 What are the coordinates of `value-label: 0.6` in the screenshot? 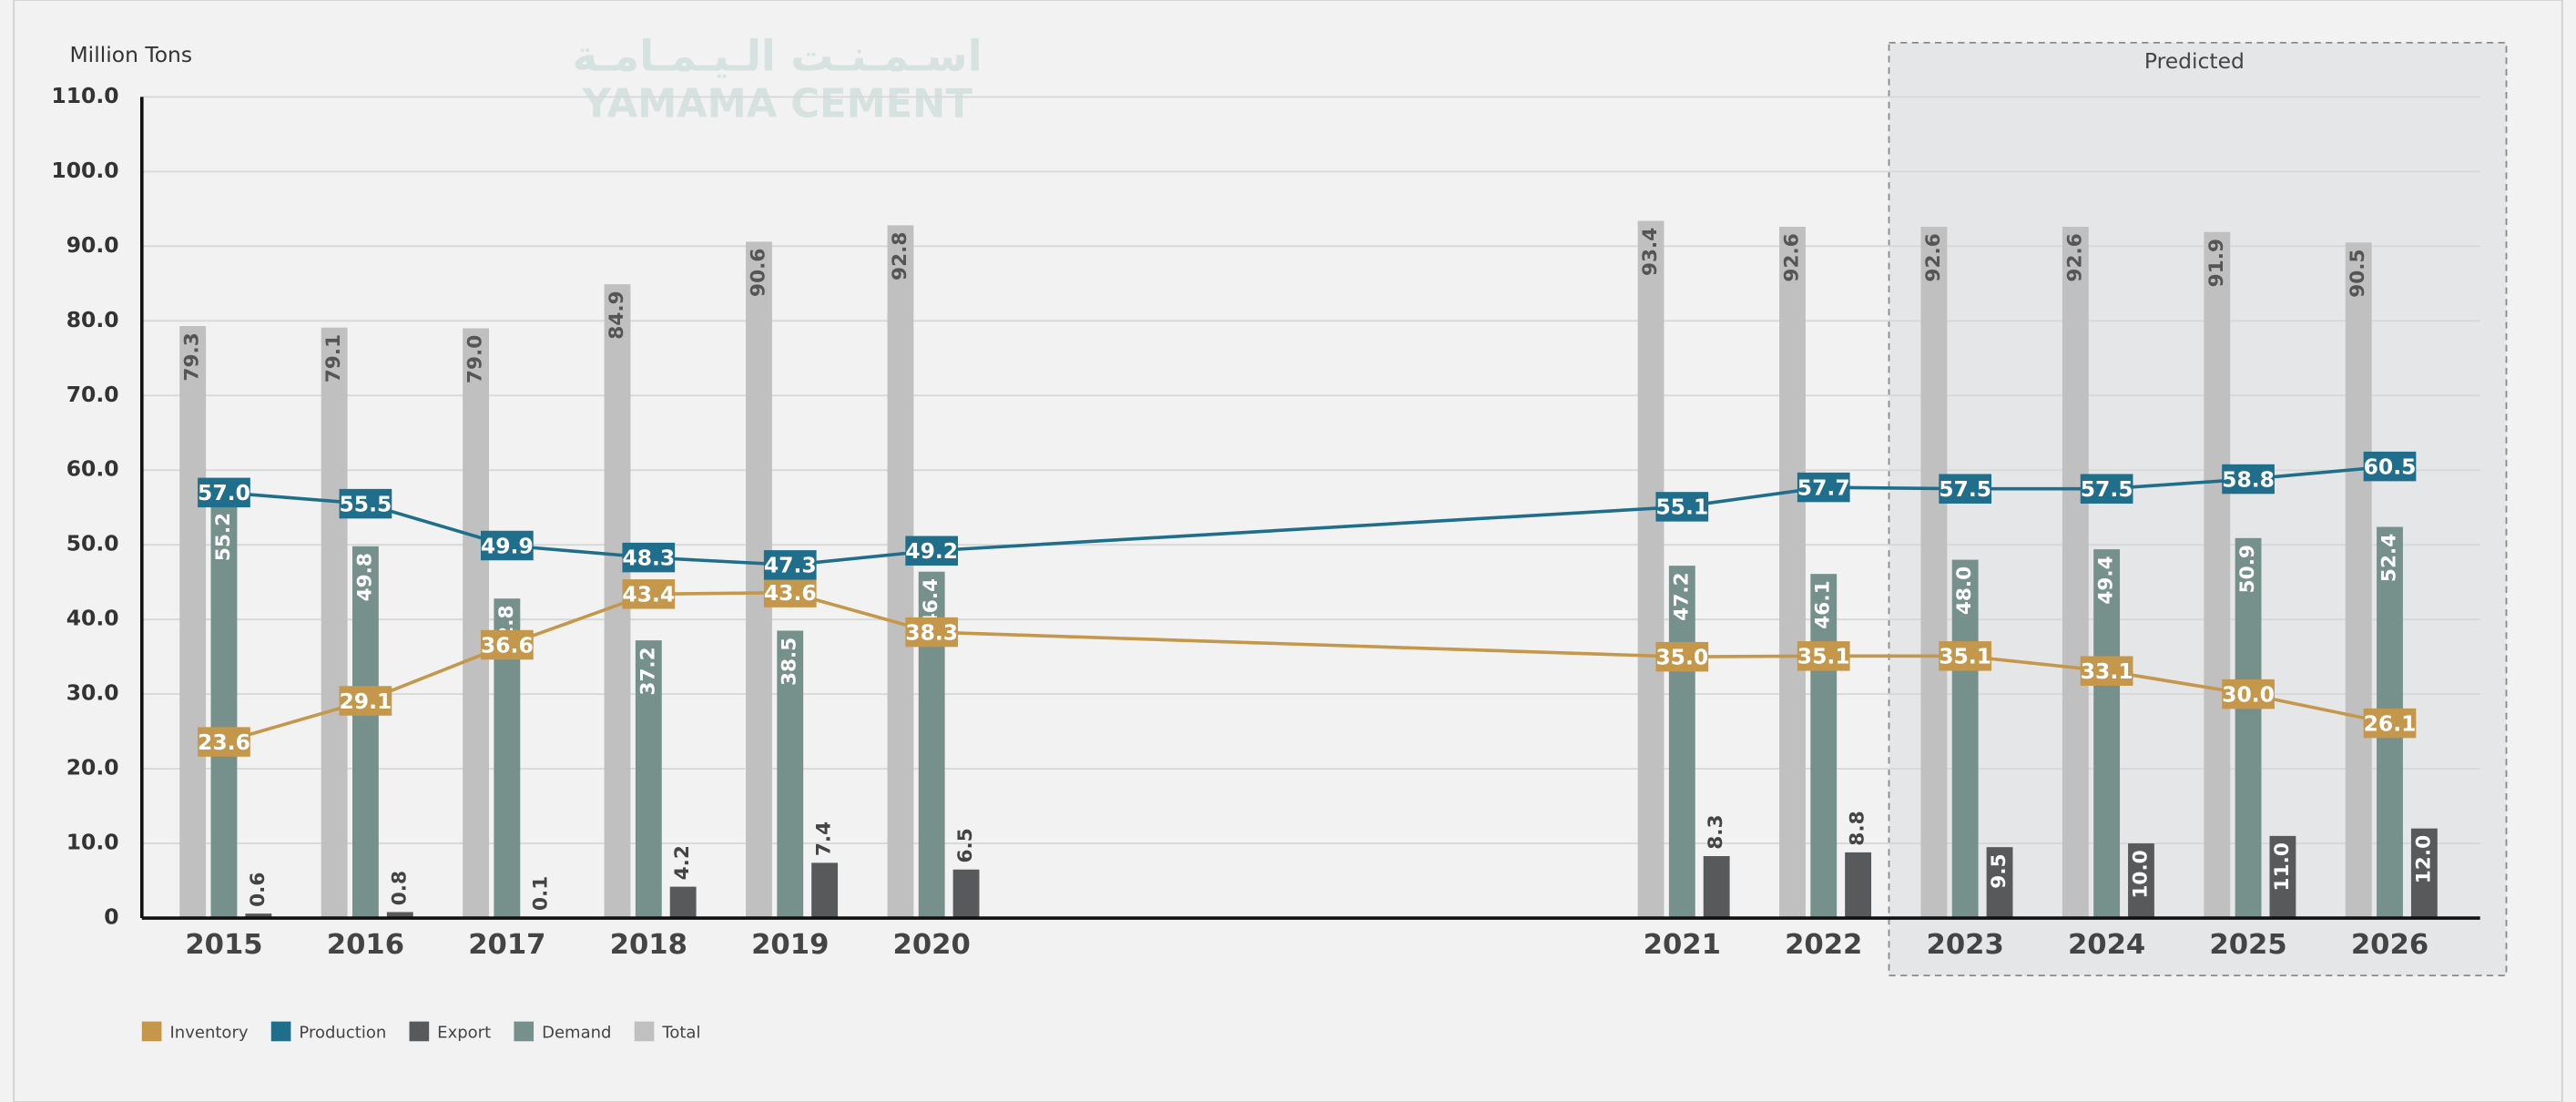 It's located at (258, 890).